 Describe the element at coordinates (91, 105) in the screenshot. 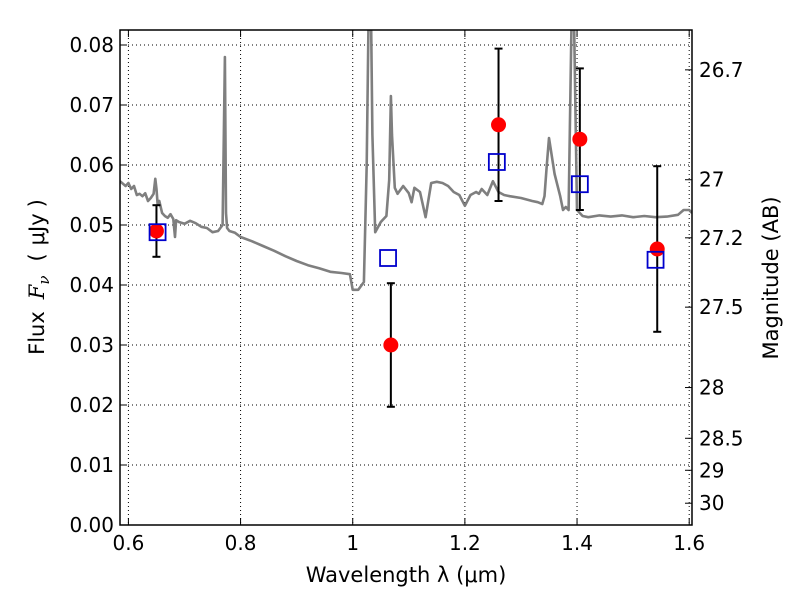

I see `y-tick-label: 0.07` at that location.